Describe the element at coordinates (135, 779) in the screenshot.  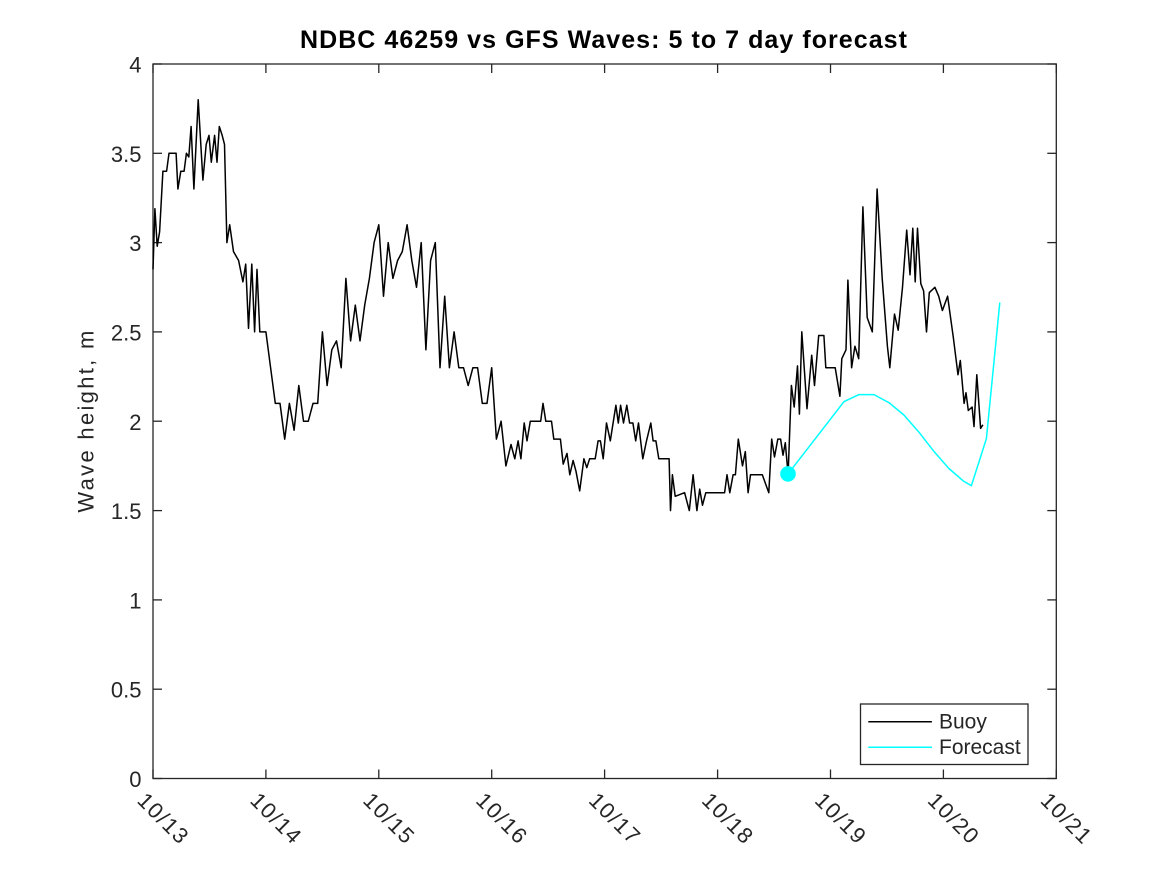
I see `svg-text: 0` at that location.